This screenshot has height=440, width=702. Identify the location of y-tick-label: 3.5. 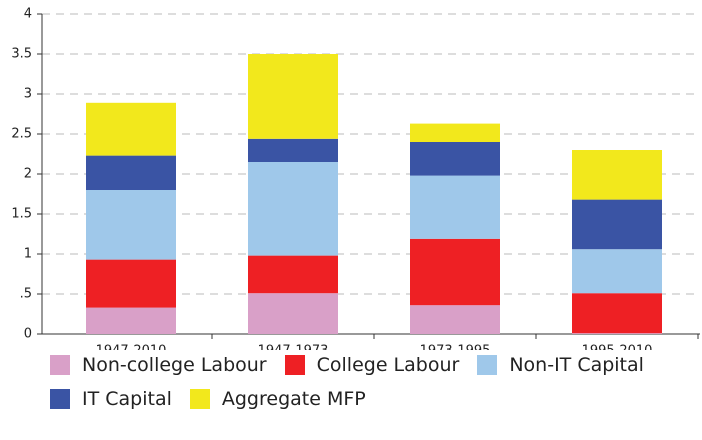
(21, 54).